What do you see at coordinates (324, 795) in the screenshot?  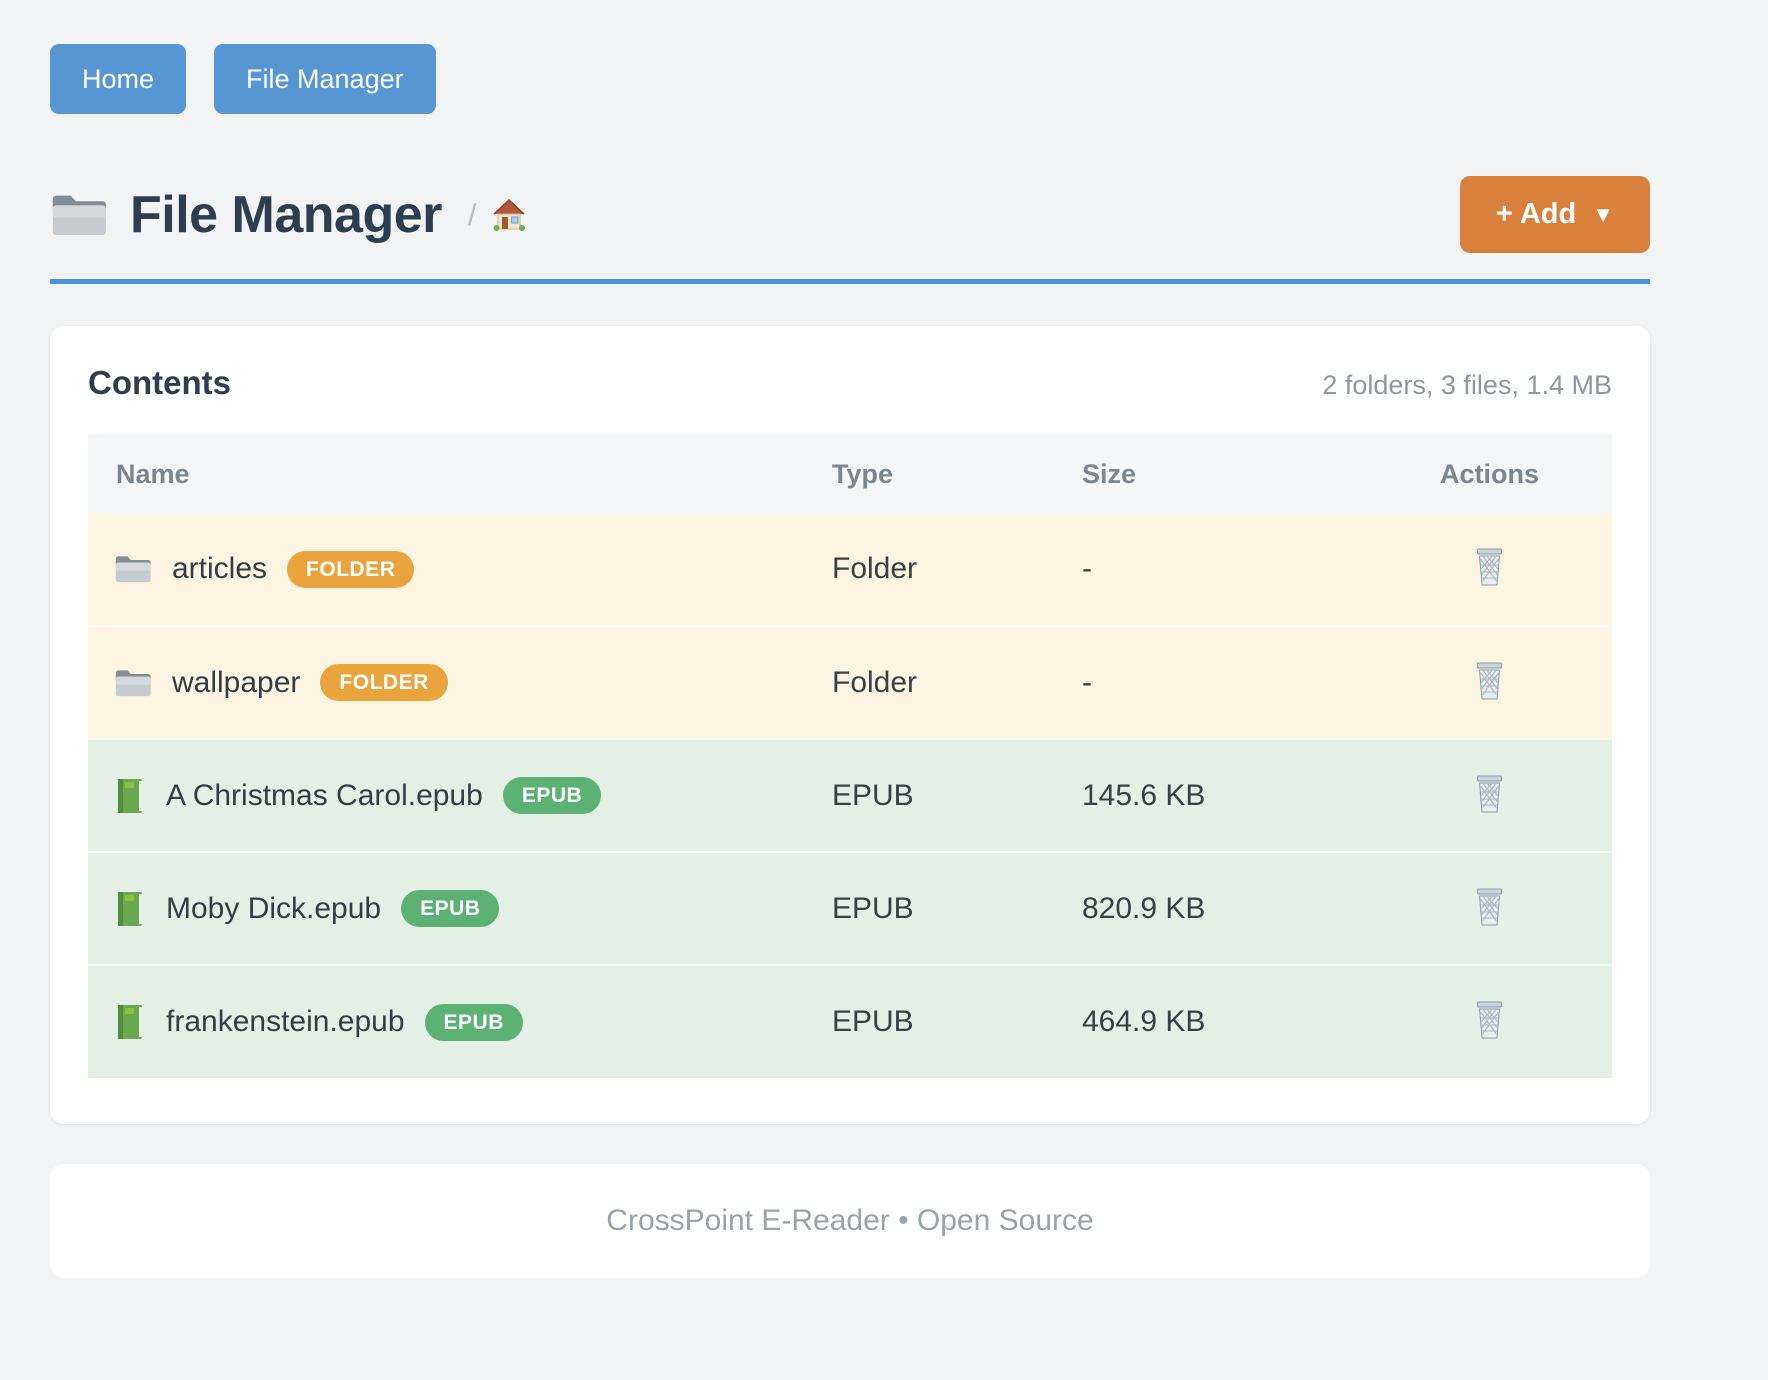 I see `item-name: A Christmas Carol.epub` at bounding box center [324, 795].